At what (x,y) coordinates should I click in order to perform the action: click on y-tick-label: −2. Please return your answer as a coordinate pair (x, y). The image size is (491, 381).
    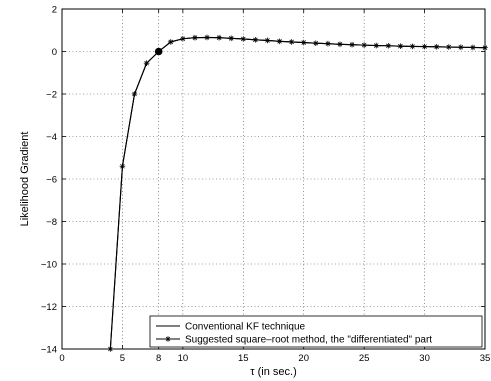
    Looking at the image, I should click on (51, 95).